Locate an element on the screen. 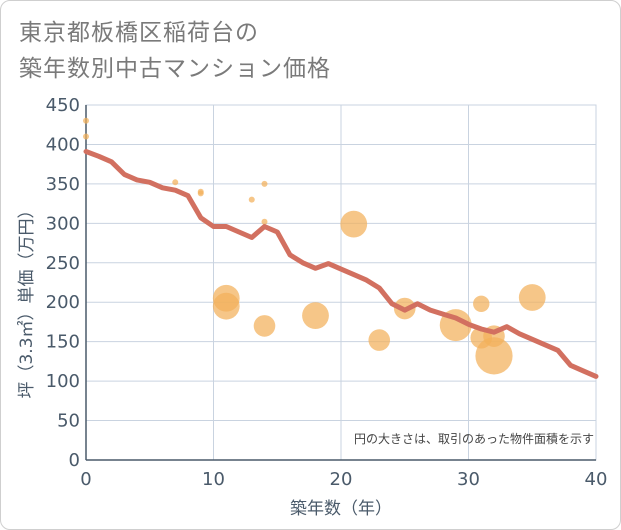 This screenshot has height=530, width=621. chart-title-line-1: 東京都板橋区稲荷台の is located at coordinates (139, 33).